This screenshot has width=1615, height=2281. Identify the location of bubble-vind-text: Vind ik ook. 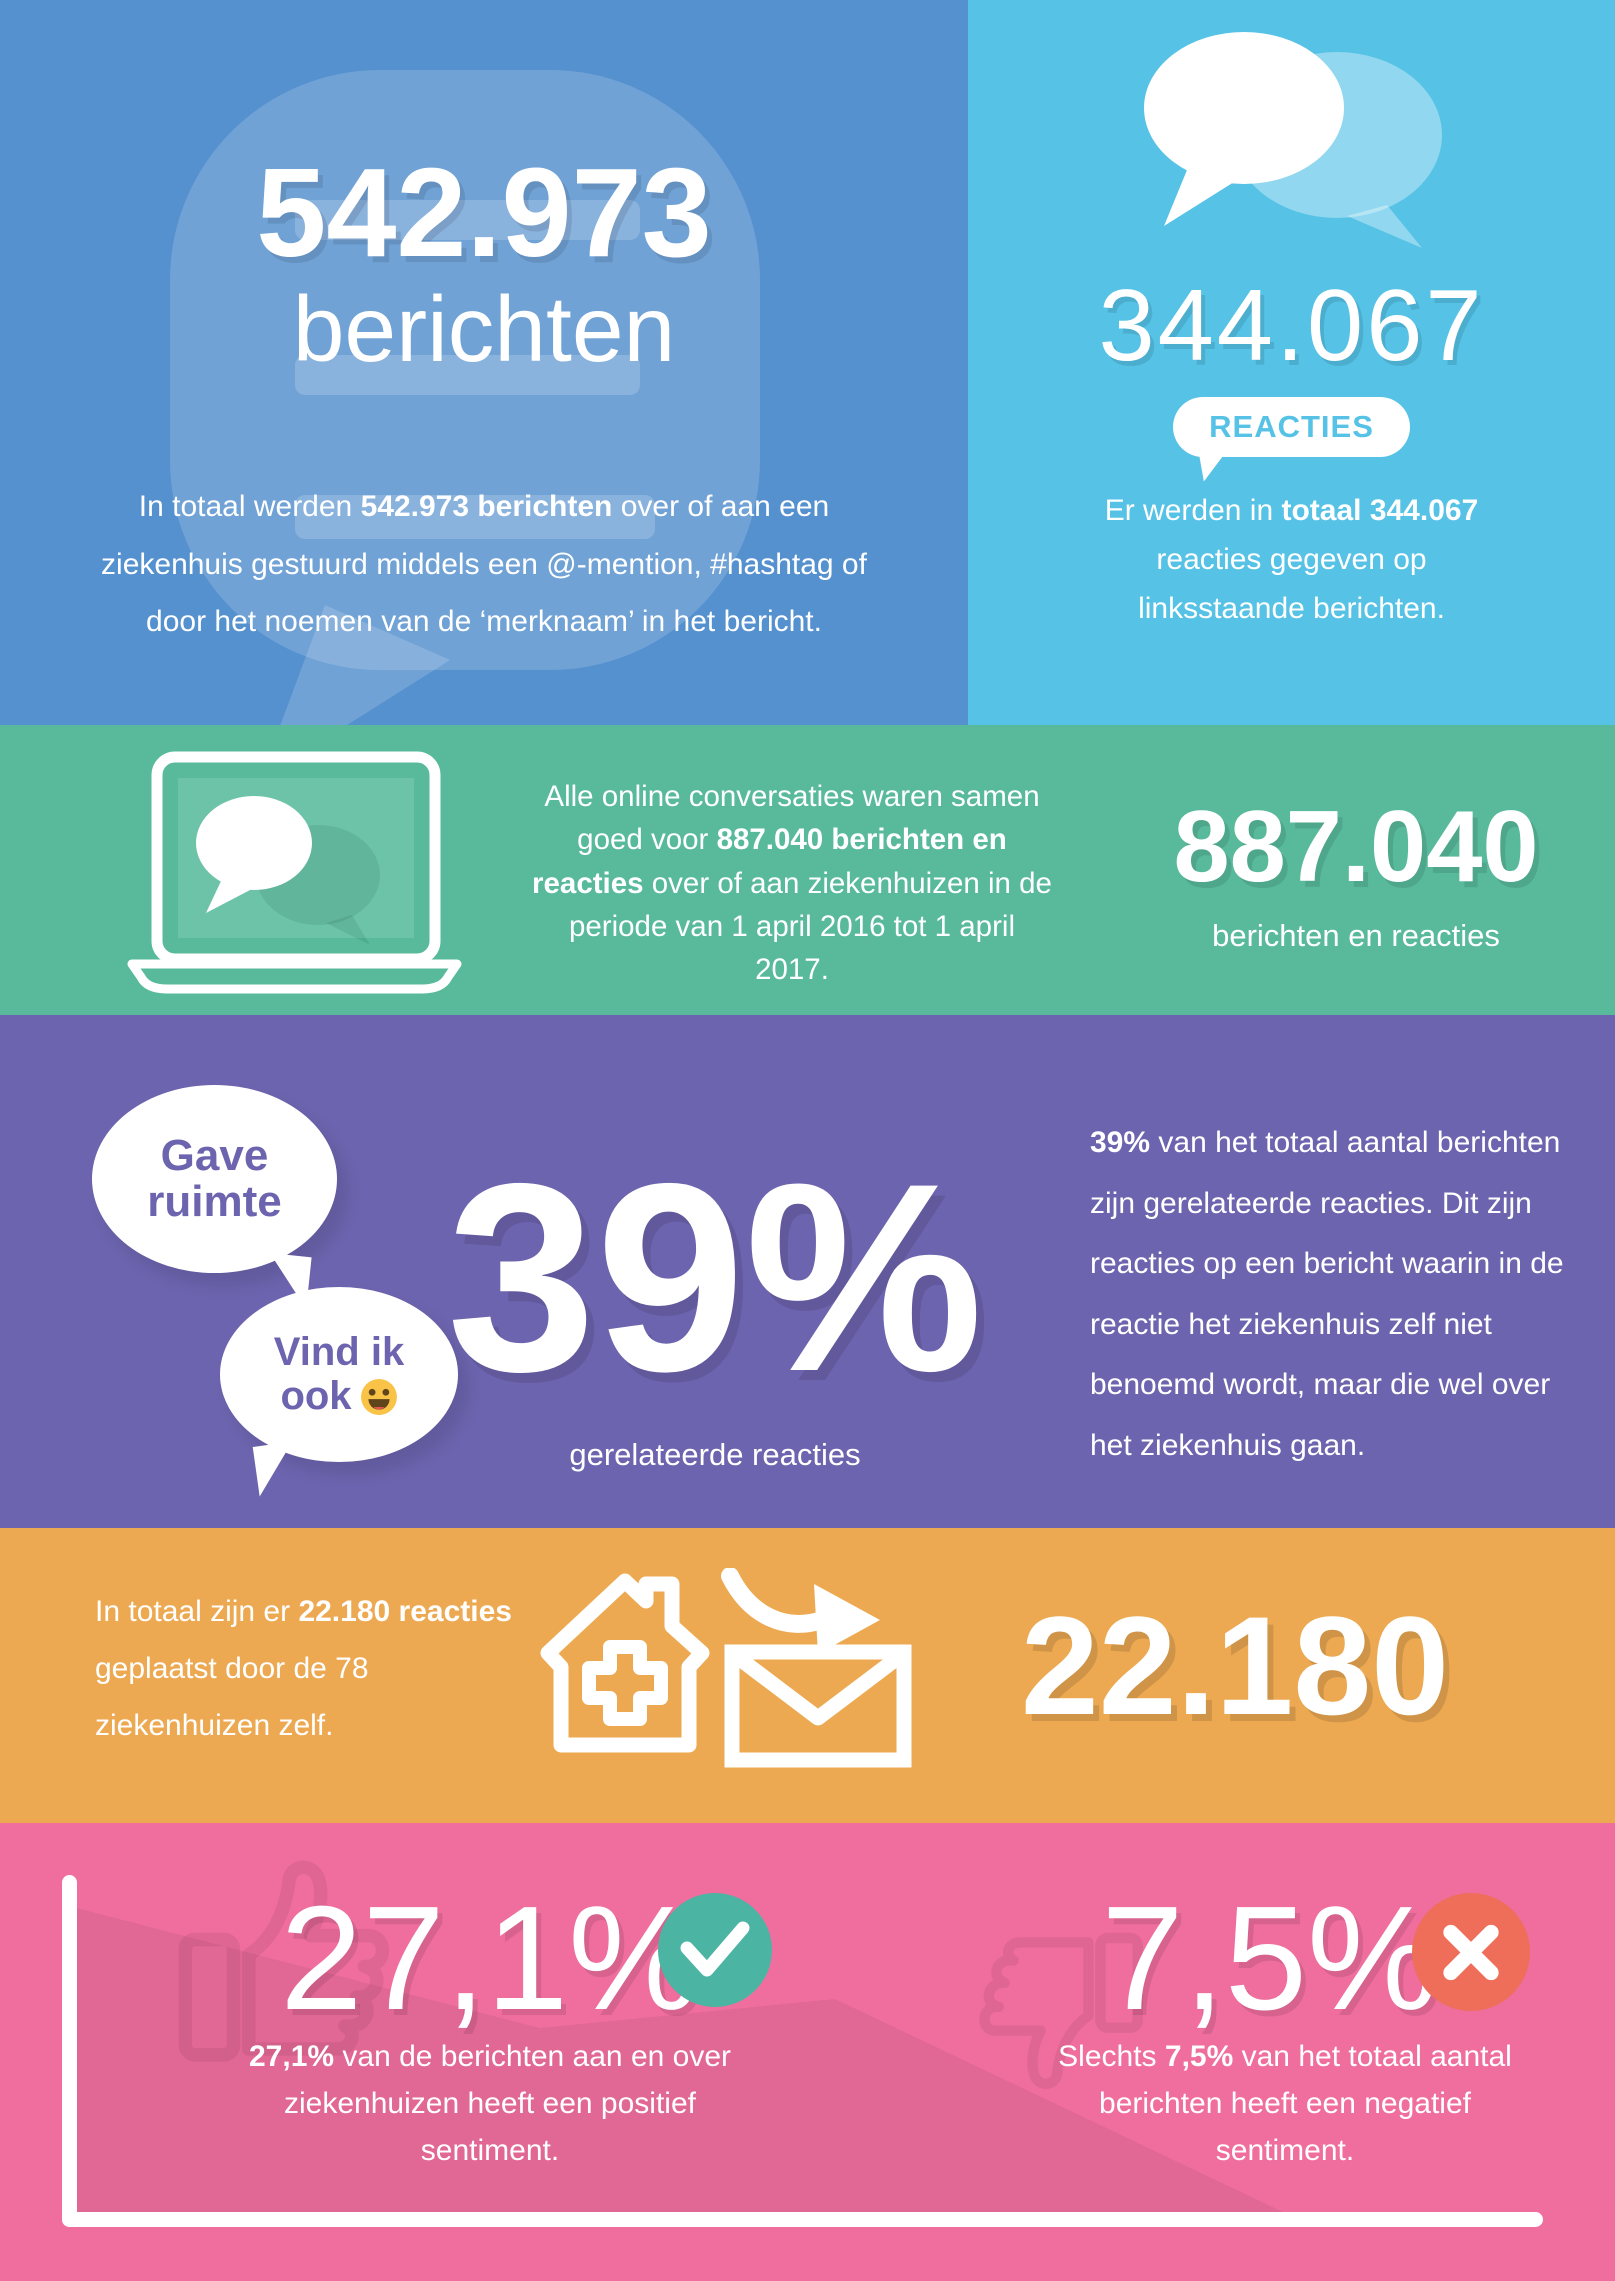
(339, 1374).